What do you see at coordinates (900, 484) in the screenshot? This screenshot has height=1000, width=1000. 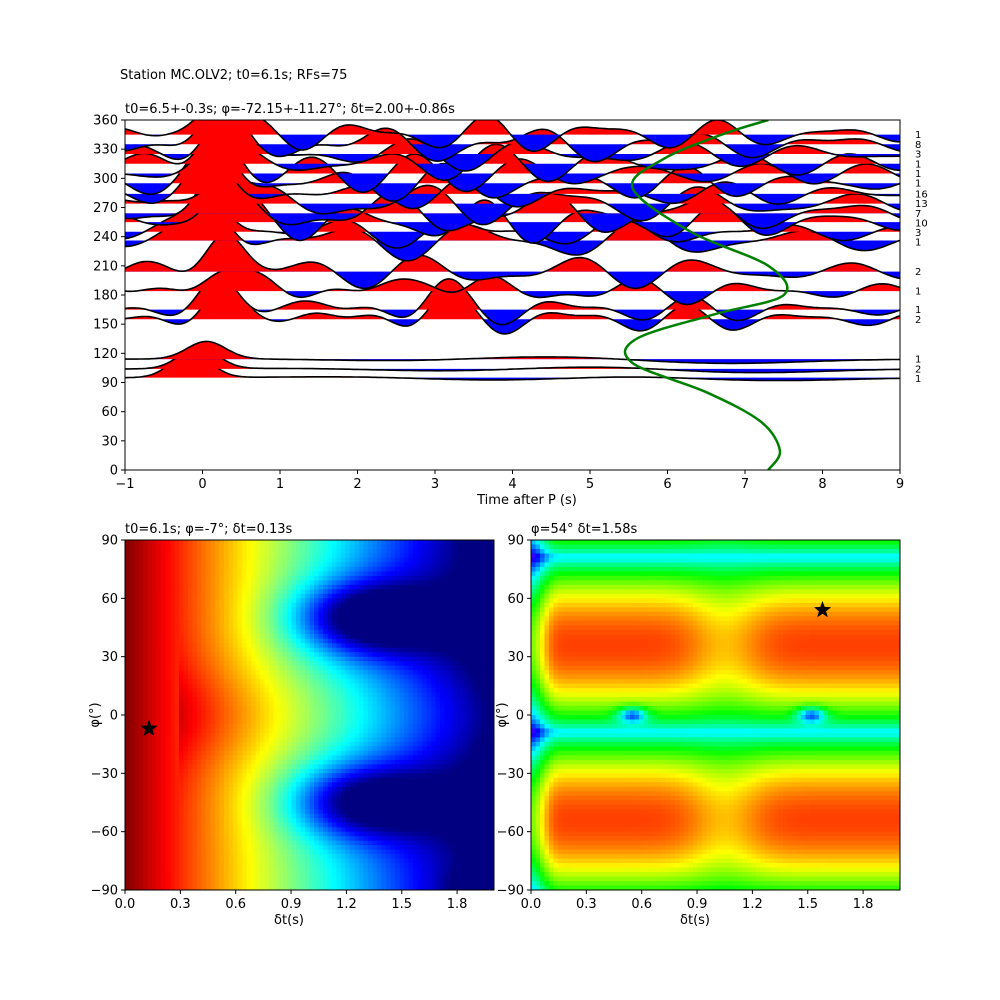 I see `x-tick-label: 9` at bounding box center [900, 484].